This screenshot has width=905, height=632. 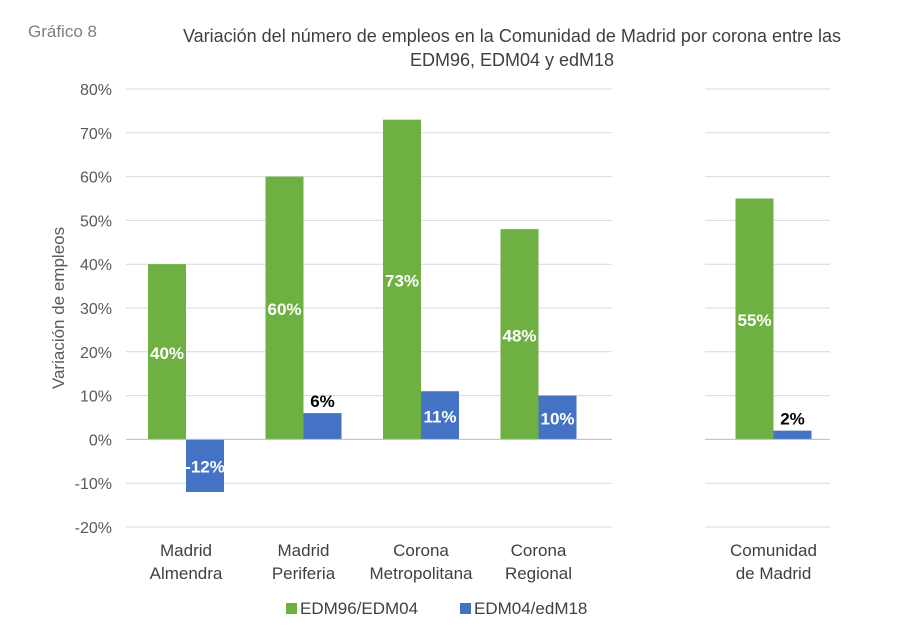 What do you see at coordinates (93, 528) in the screenshot?
I see `y-tick-label: -20%` at bounding box center [93, 528].